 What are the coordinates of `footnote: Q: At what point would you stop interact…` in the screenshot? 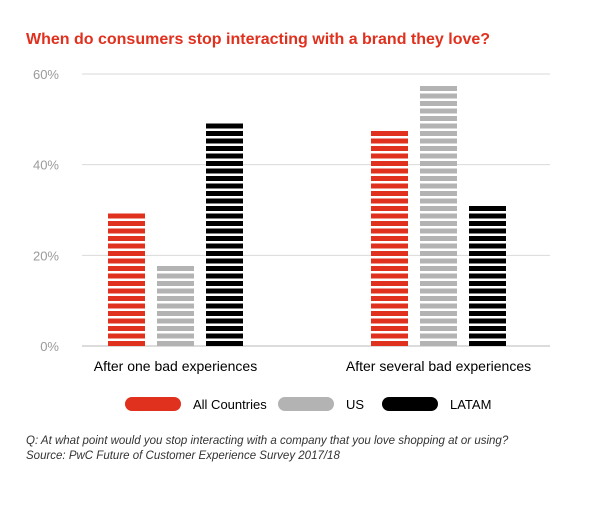 It's located at (306, 449).